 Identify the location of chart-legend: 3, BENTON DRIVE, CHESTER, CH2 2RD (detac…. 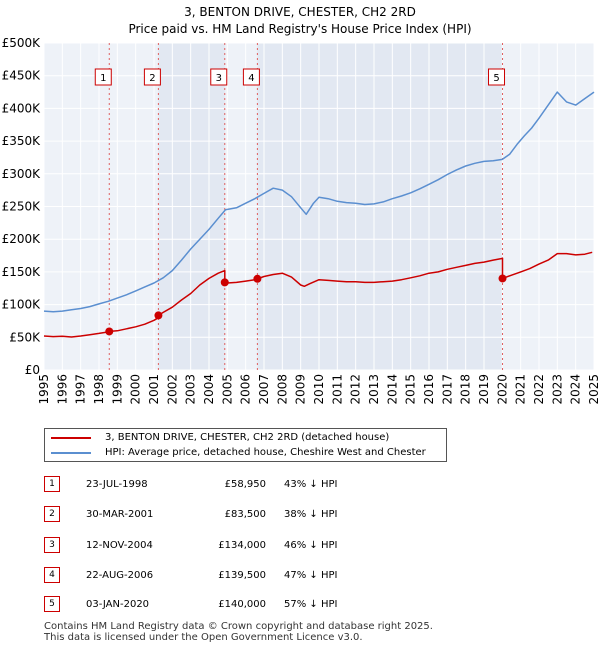
(245, 445).